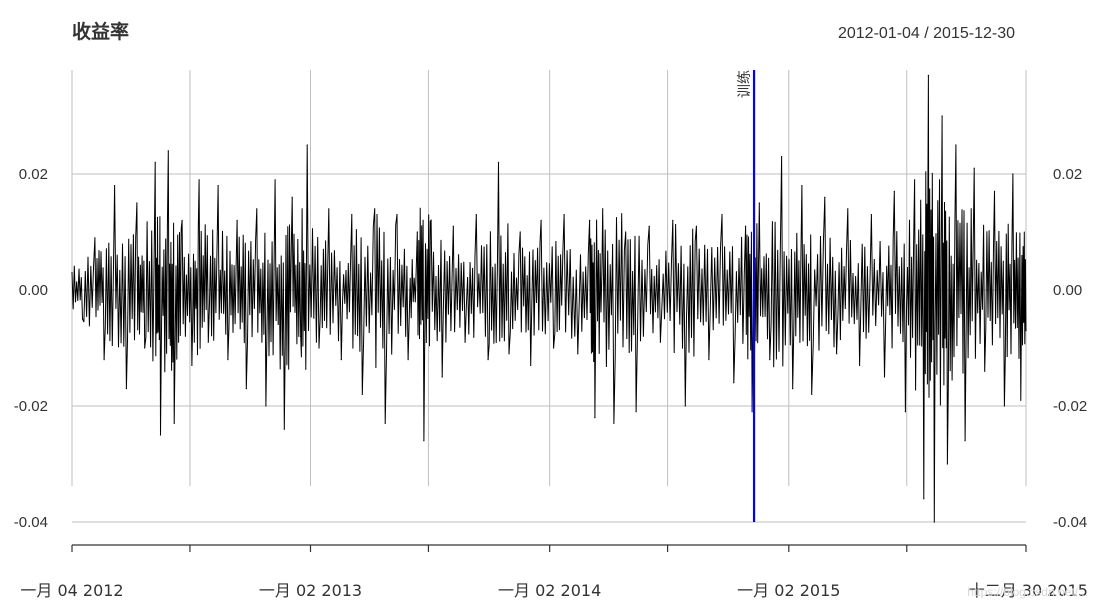 The width and height of the screenshot is (1098, 605). Describe the element at coordinates (31, 406) in the screenshot. I see `y-tick-label-left: -0.02` at that location.